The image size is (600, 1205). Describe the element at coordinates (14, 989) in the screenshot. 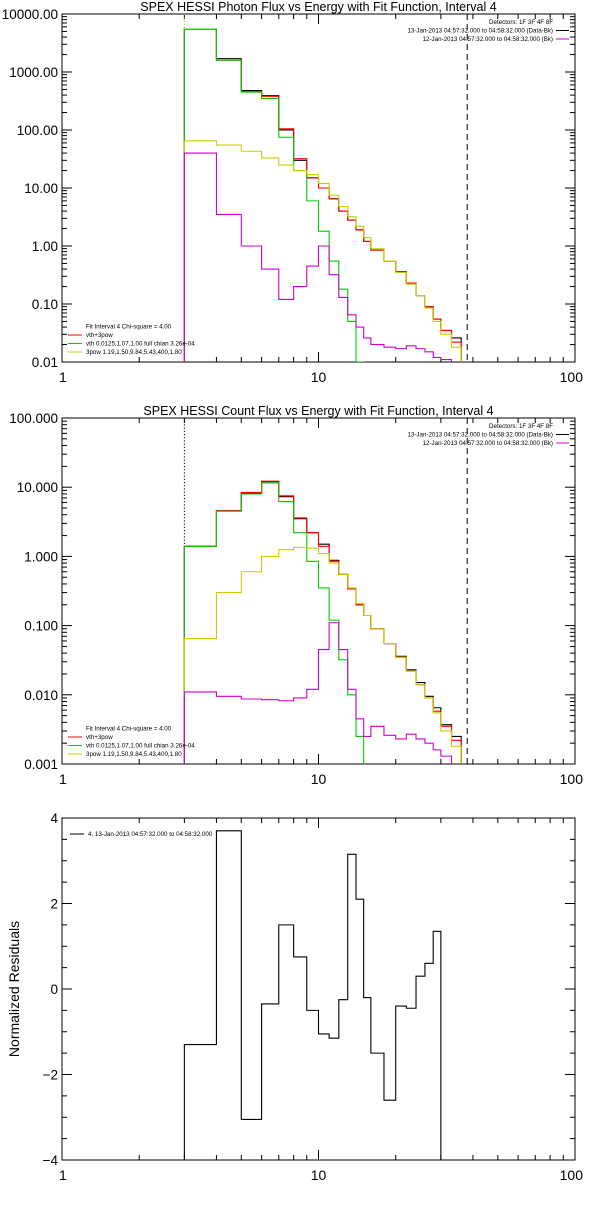

I see `y-axis-label: Normalized Residuals` at that location.